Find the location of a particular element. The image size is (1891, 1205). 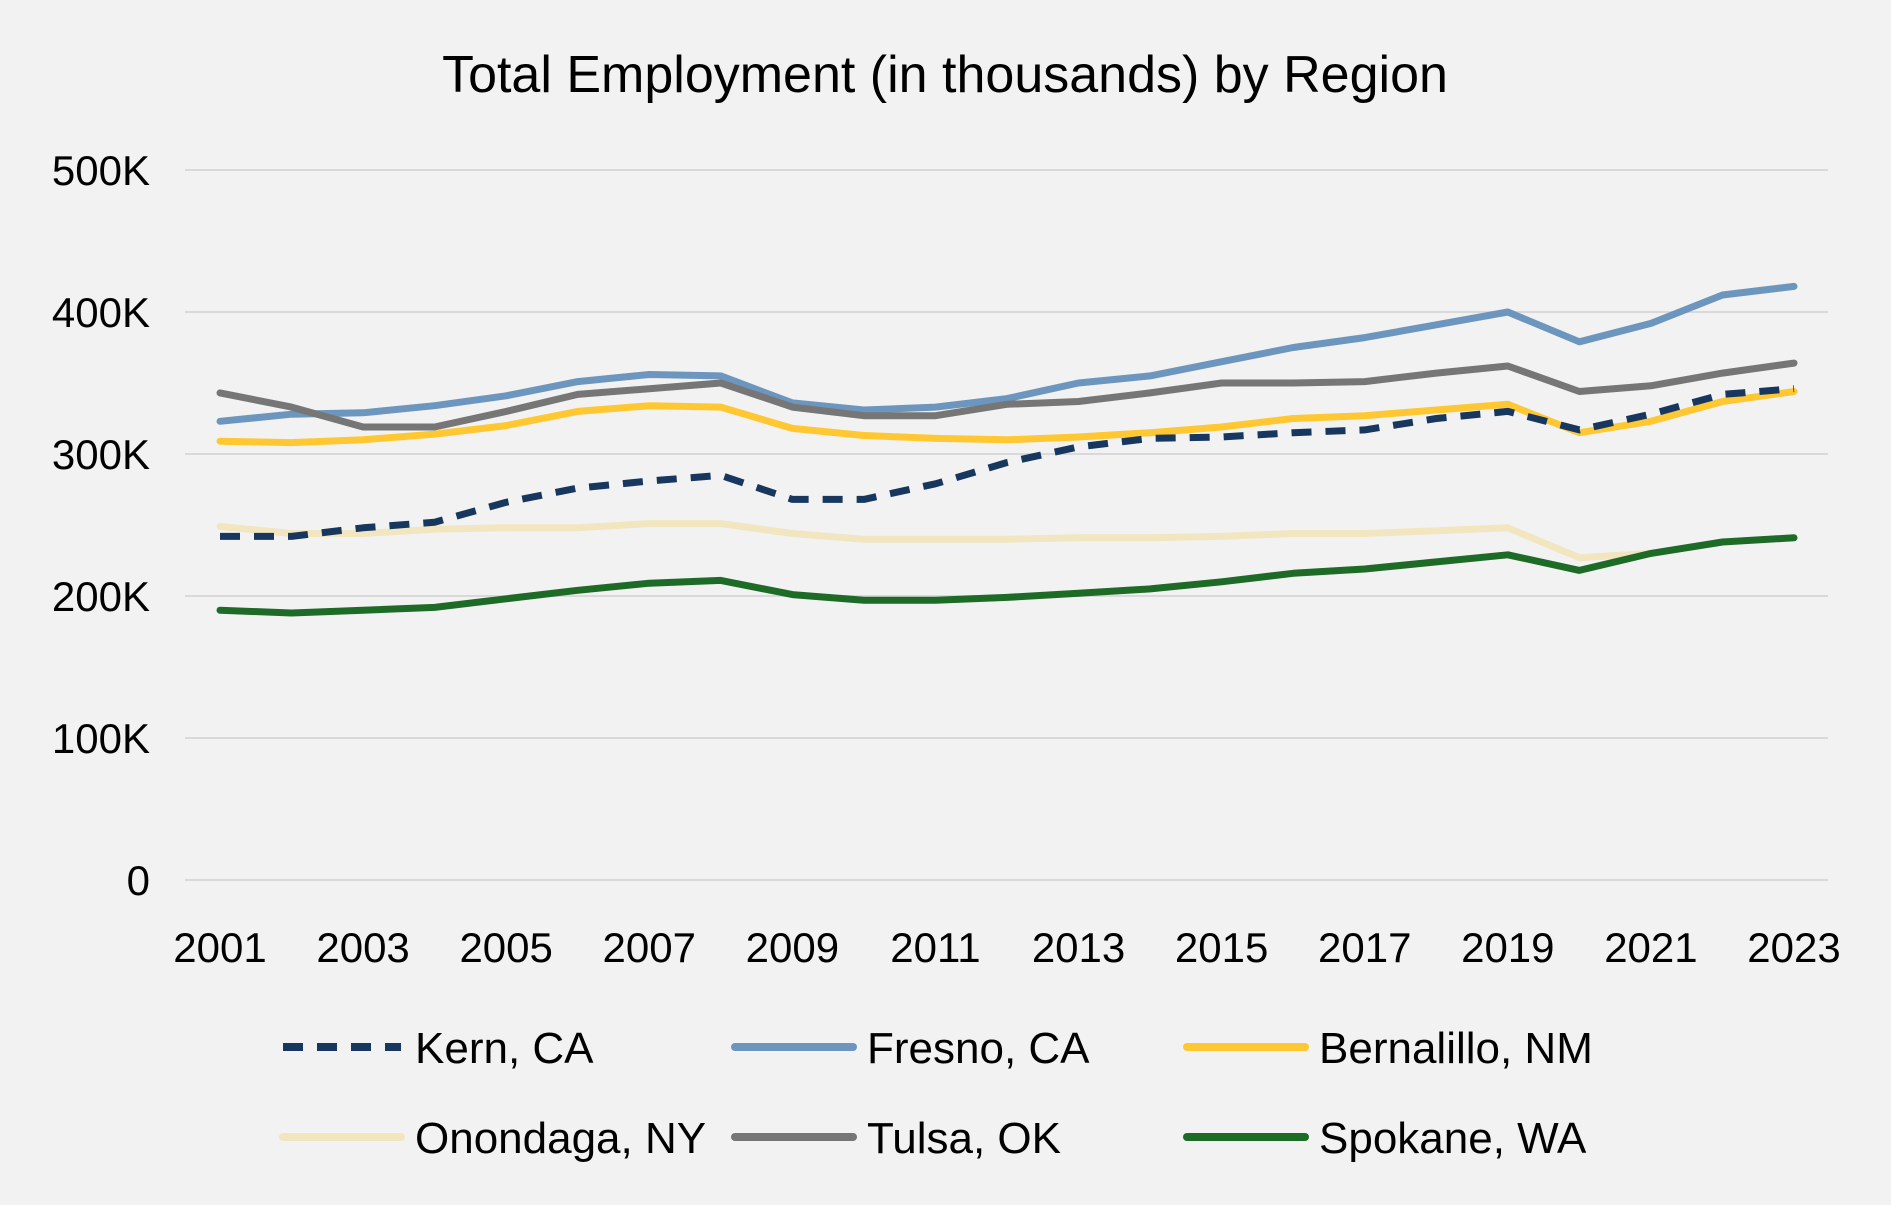

x-tick-label: 2003 is located at coordinates (362, 947).